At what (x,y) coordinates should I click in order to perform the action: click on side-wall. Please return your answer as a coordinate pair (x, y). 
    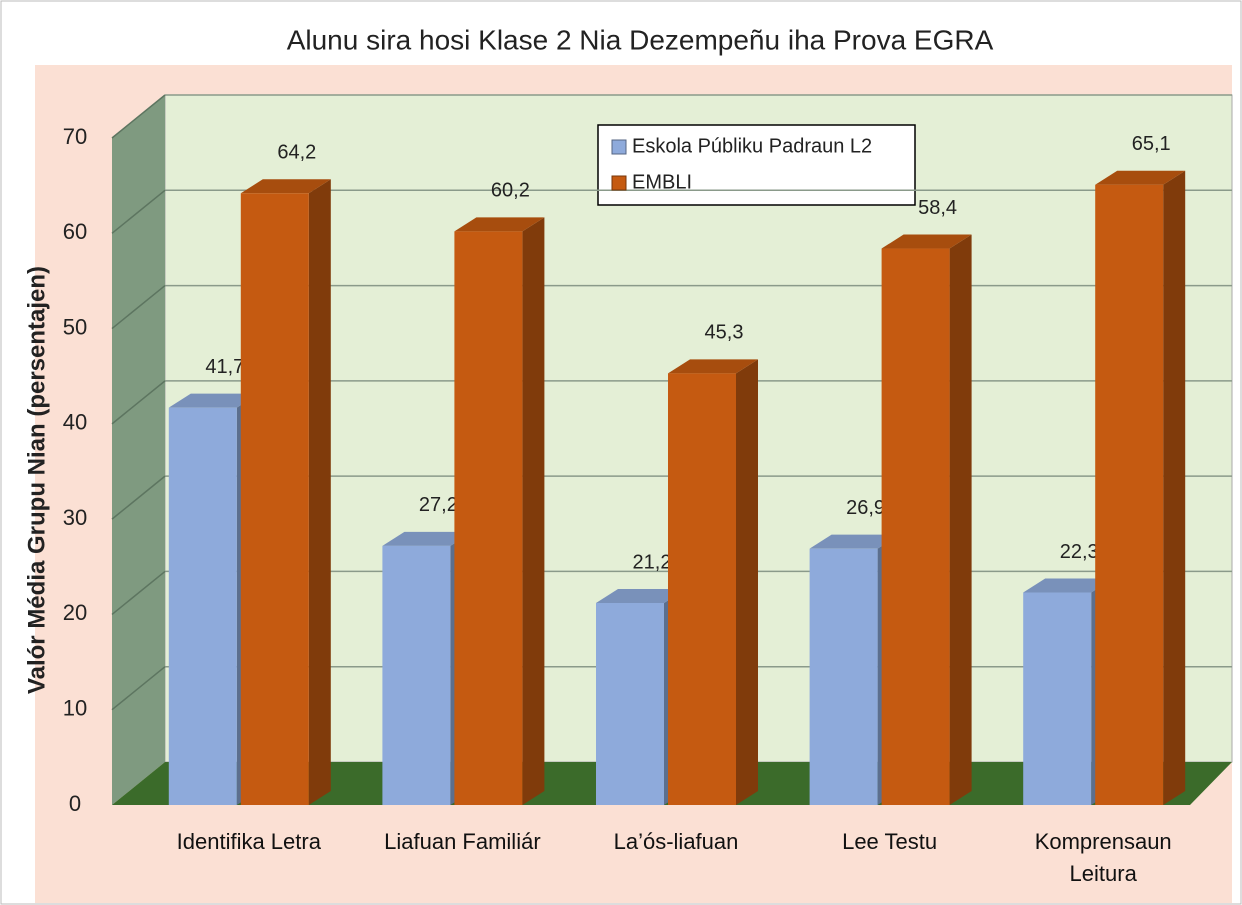
    Looking at the image, I should click on (138, 450).